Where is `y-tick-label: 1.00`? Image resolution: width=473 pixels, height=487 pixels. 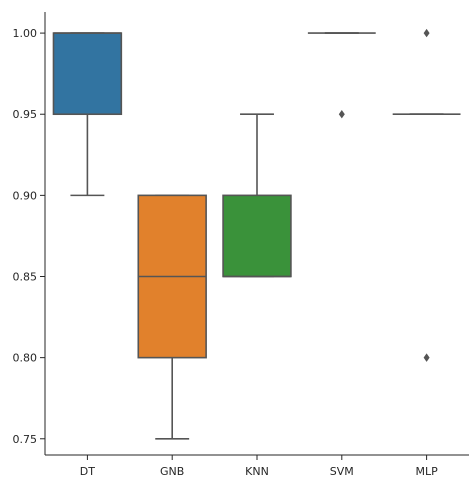 y-tick-label: 1.00 is located at coordinates (25, 33).